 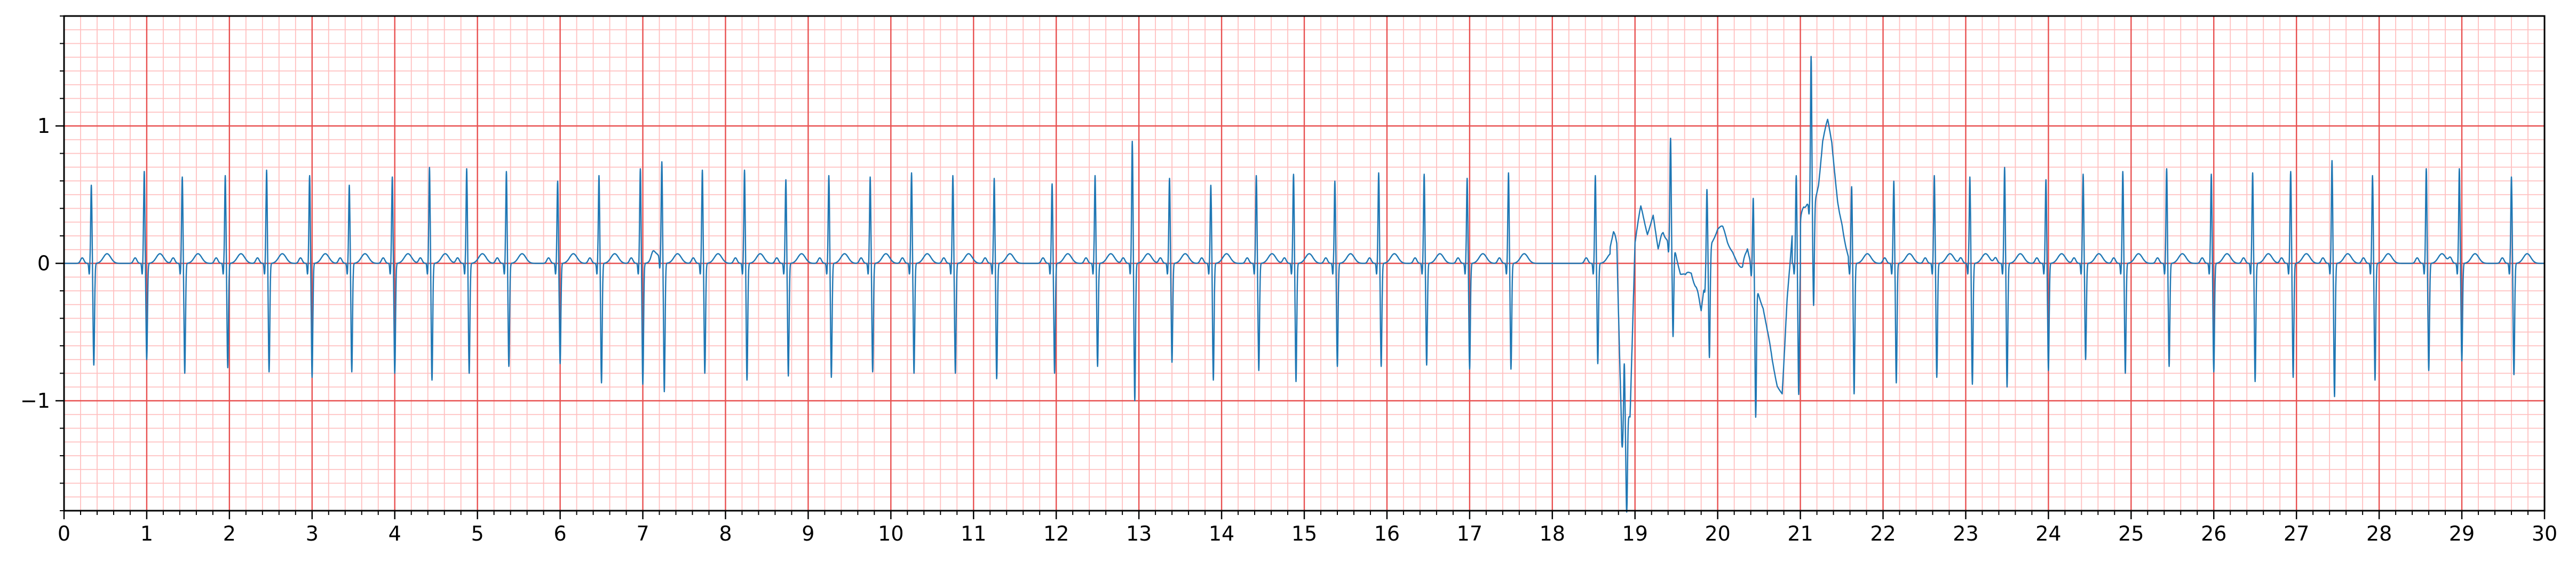 What do you see at coordinates (642, 533) in the screenshot?
I see `x-tick-label: 7` at bounding box center [642, 533].